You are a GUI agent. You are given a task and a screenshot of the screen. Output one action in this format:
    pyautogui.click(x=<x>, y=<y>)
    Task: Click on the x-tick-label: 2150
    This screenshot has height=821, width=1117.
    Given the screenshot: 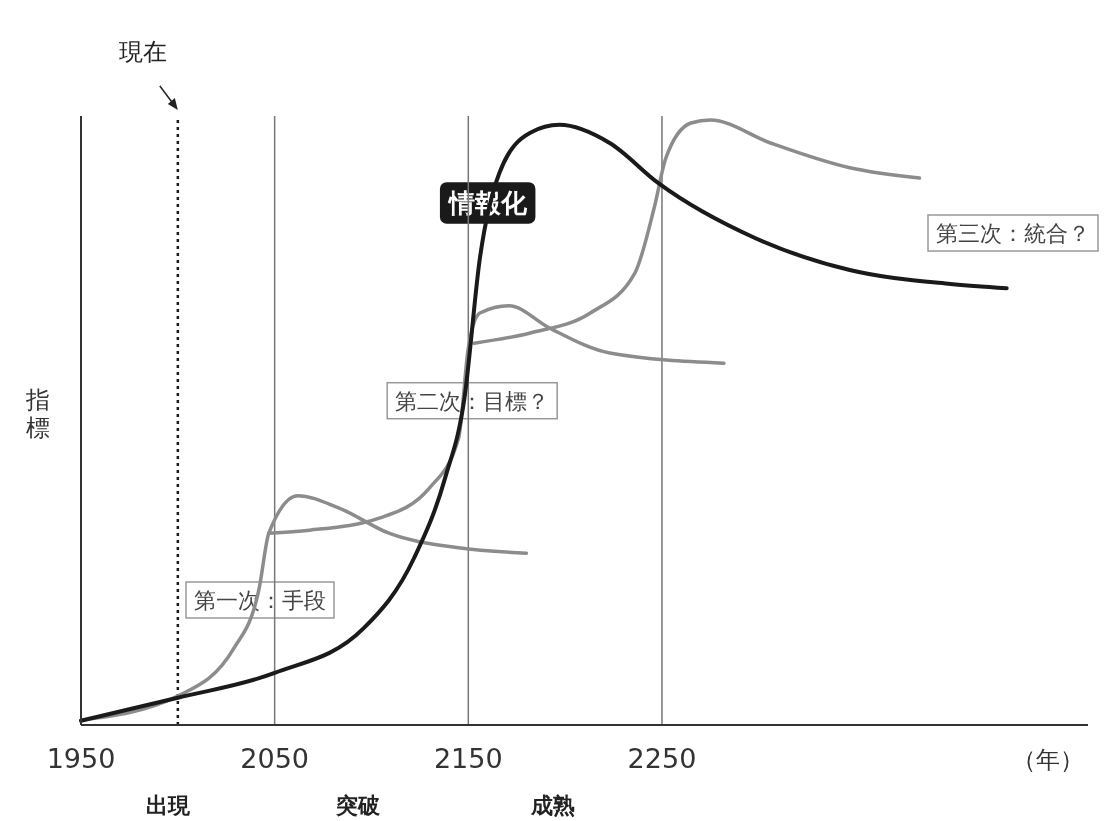 What is the action you would take?
    pyautogui.click(x=468, y=758)
    